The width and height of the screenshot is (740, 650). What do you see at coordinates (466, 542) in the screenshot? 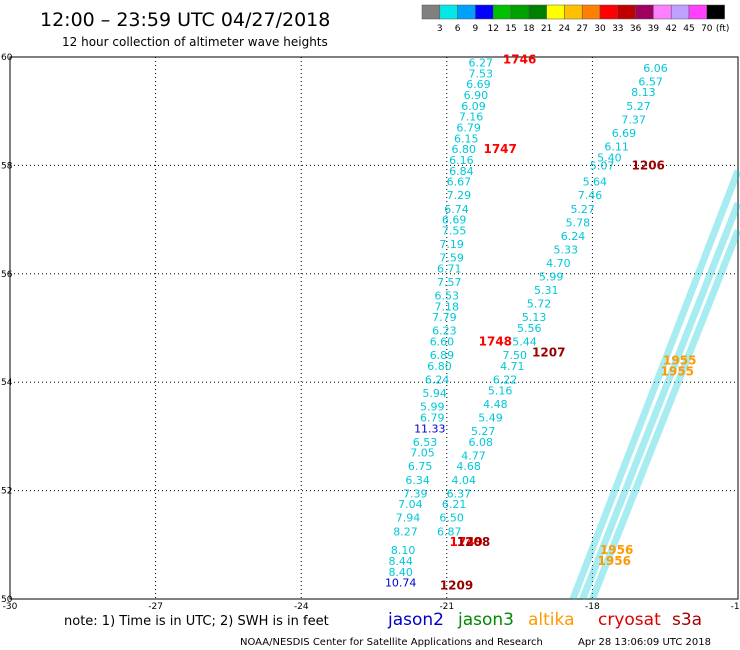
I see `pass-time-label: 1749` at bounding box center [466, 542].